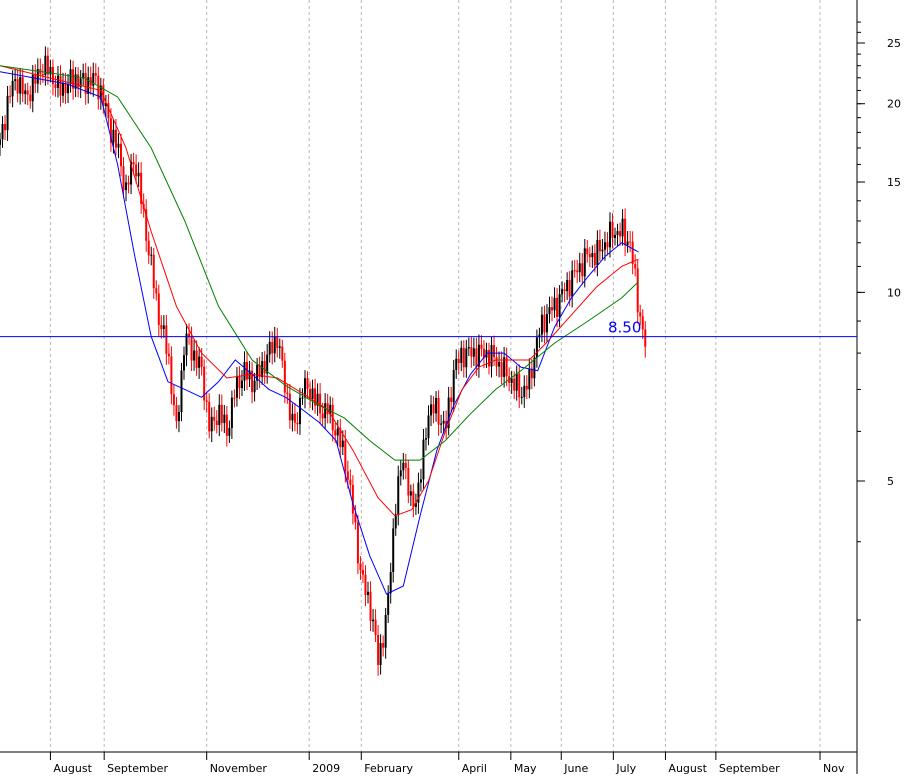 Image resolution: width=907 pixels, height=779 pixels. I want to click on y-tick-label: 15, so click(894, 182).